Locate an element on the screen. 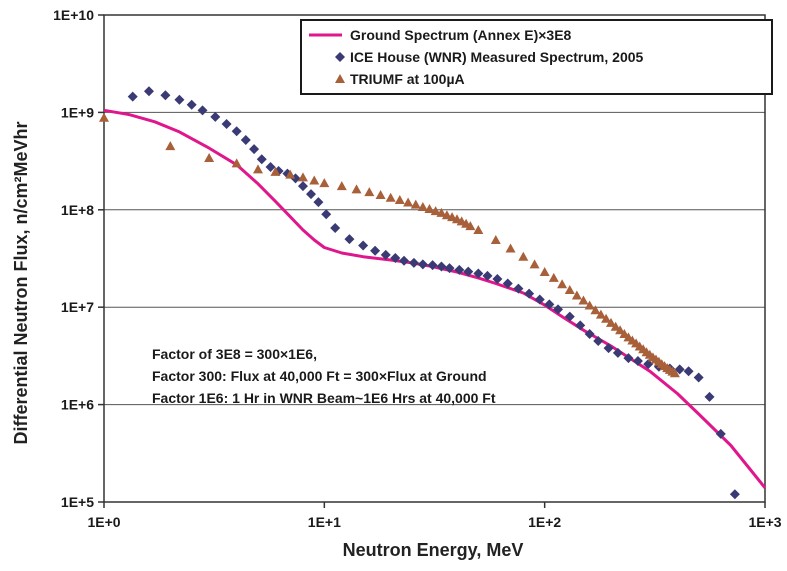 This screenshot has width=787, height=571. x-tick-label: 1E+3 is located at coordinates (764, 522).